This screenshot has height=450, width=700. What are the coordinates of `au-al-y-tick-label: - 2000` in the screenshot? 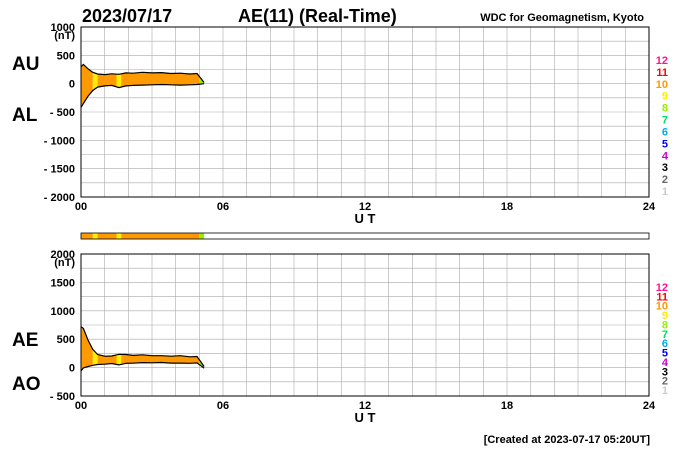 It's located at (59, 198).